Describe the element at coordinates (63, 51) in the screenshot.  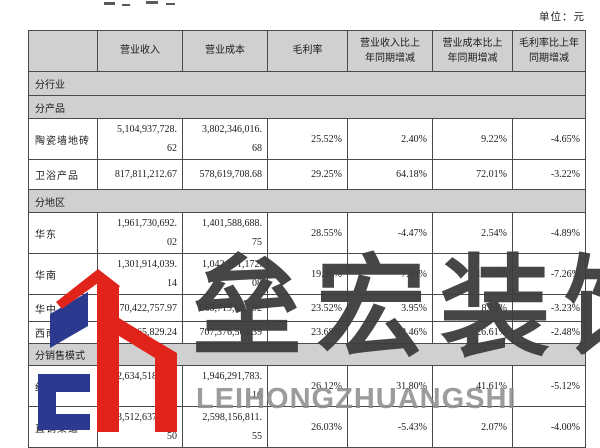
I see `corner-cell` at that location.